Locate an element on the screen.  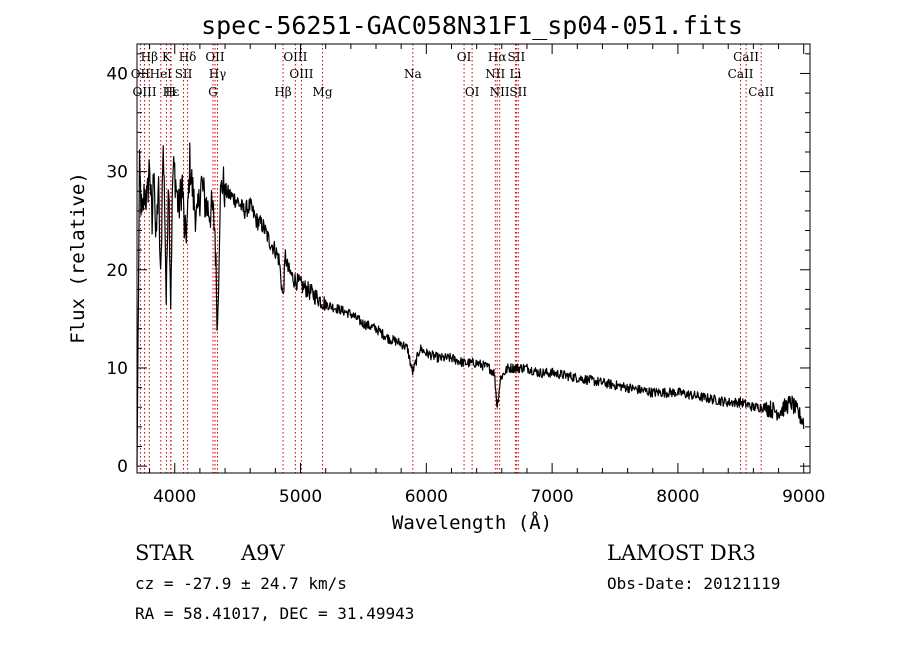
line-label-1: K is located at coordinates (167, 57).